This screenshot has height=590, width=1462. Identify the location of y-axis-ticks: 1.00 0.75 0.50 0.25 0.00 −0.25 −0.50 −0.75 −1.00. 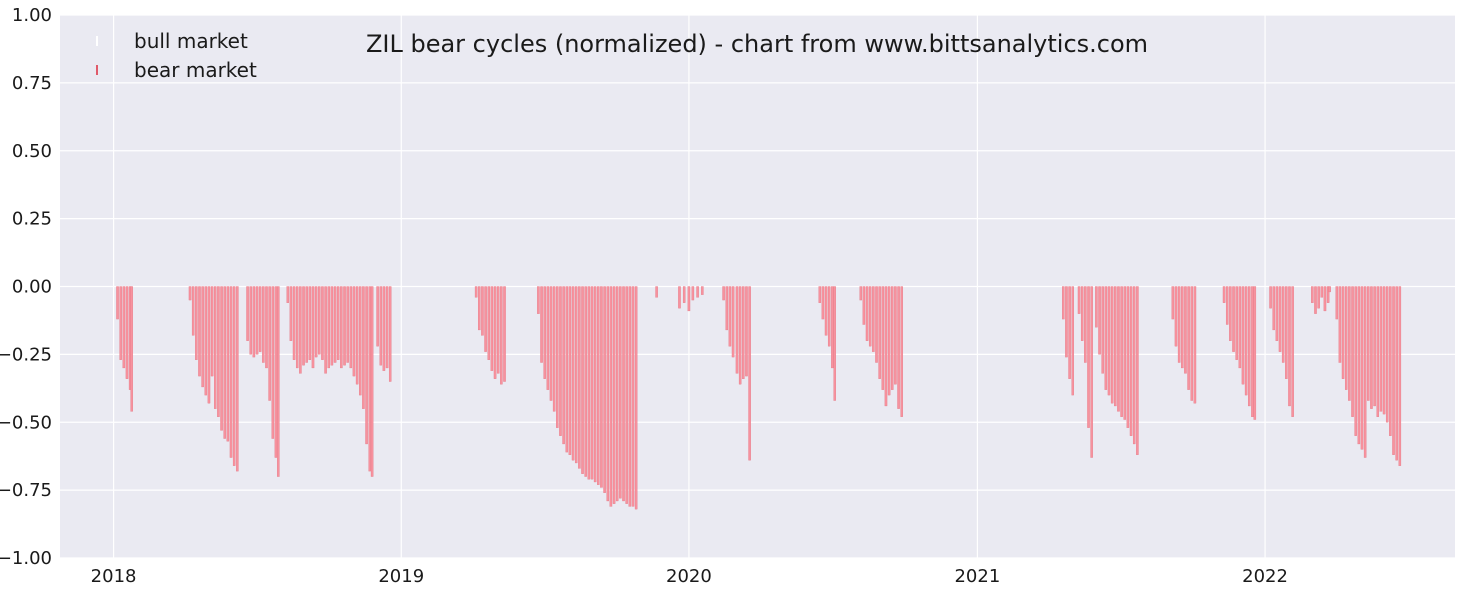
(26, 287).